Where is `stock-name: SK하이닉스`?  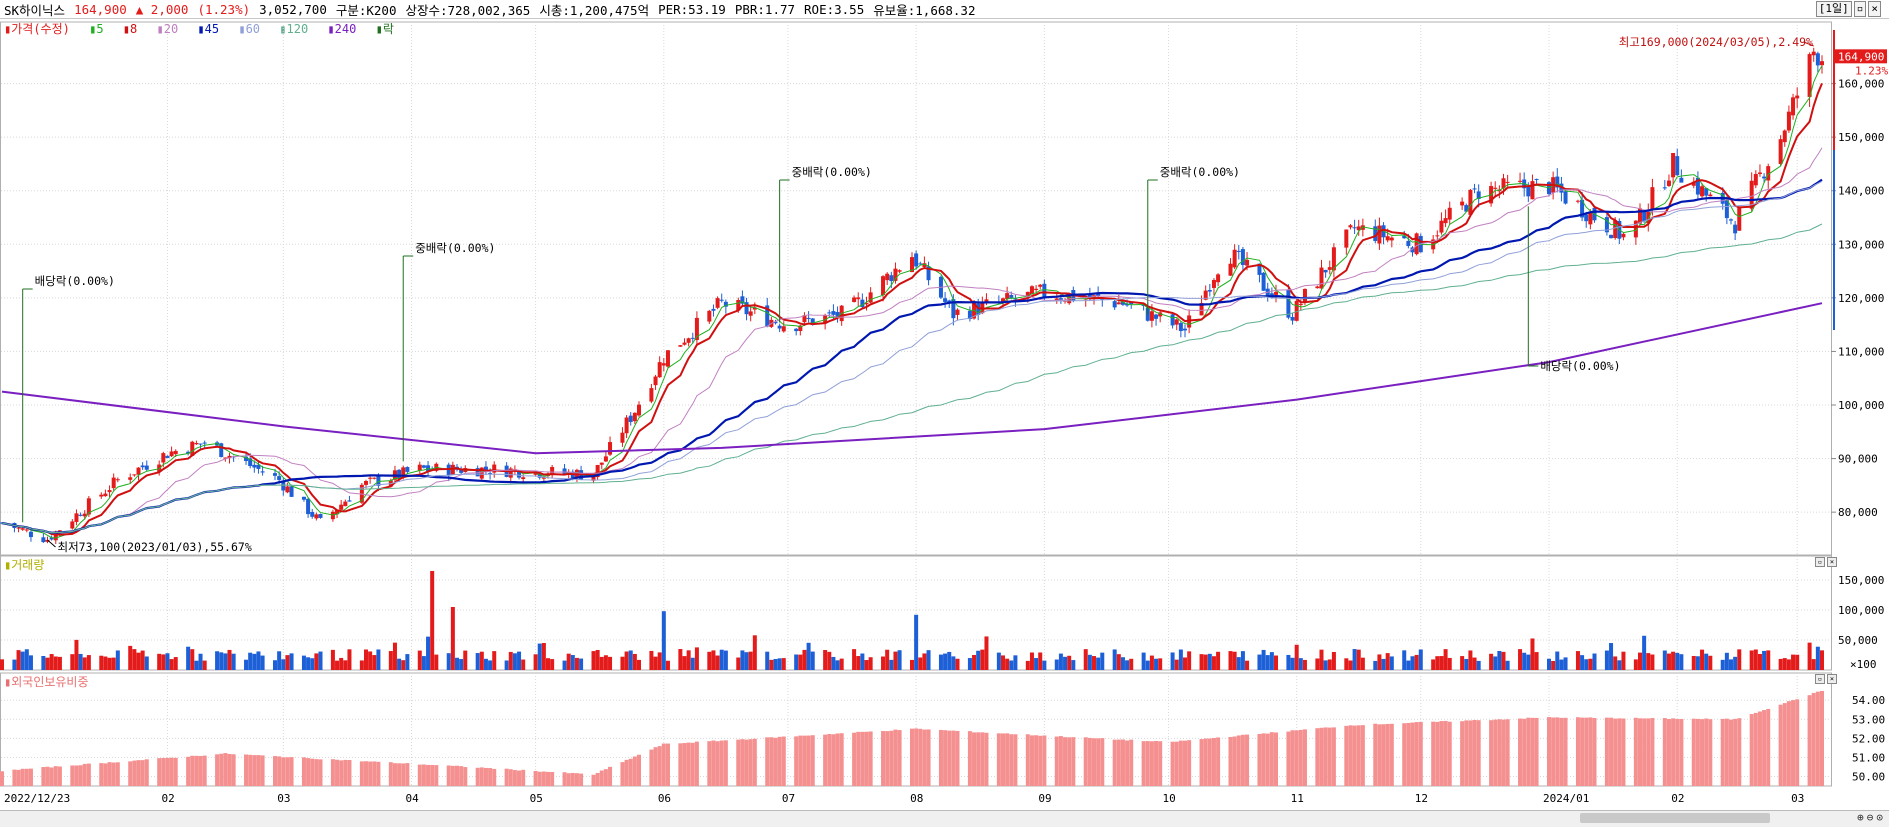
stock-name: SK하이닉스 is located at coordinates (35, 10).